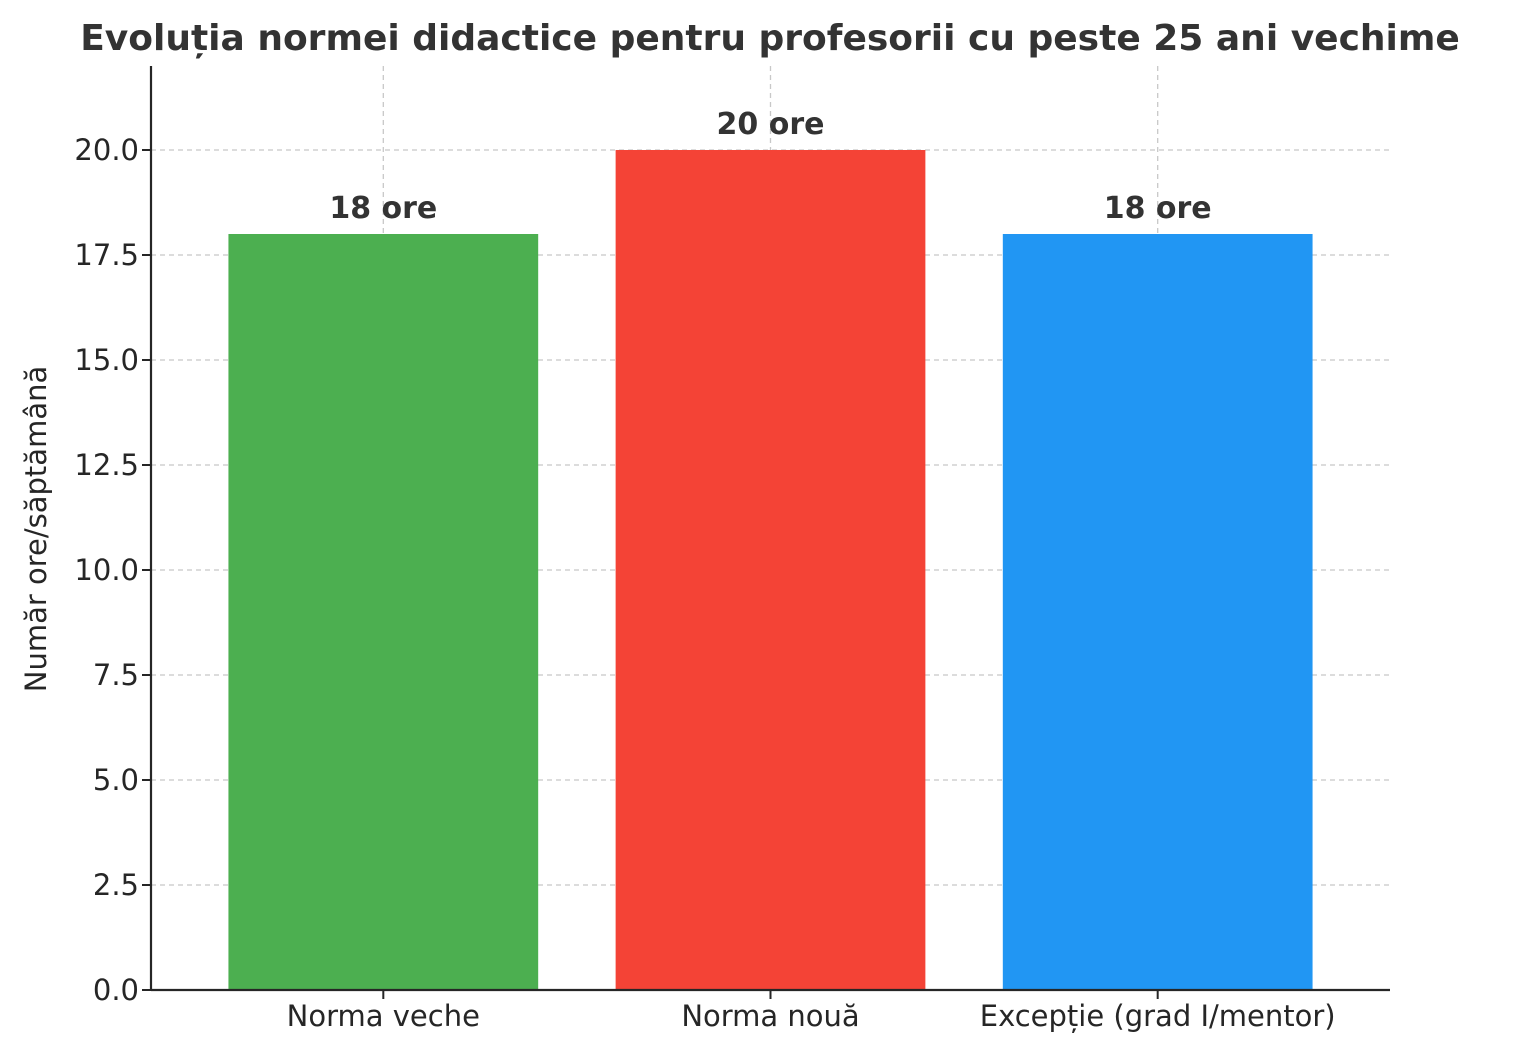 This screenshot has height=1054, width=1533. What do you see at coordinates (106, 465) in the screenshot?
I see `y-tick-label: 12.5` at bounding box center [106, 465].